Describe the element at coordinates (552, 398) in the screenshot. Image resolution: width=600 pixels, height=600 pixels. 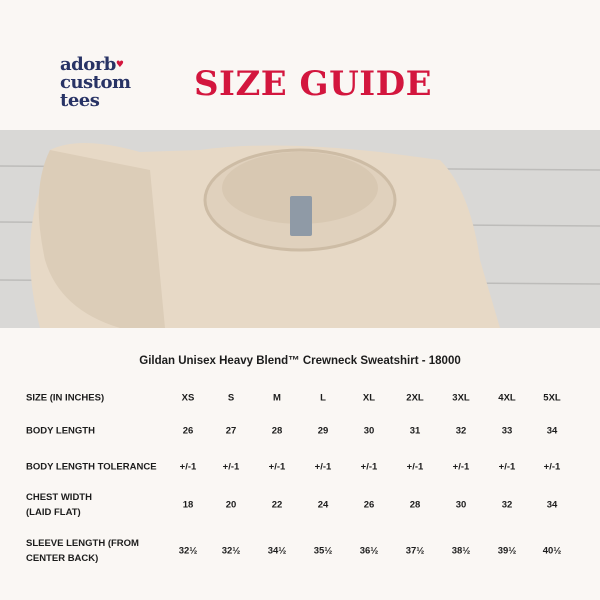
I see `size-header: 5XL` at that location.